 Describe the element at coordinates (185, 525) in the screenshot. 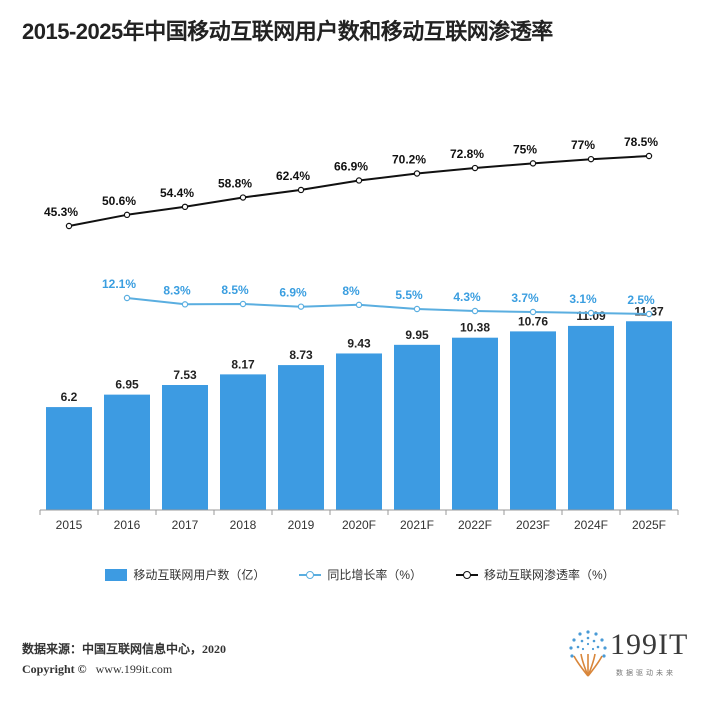

I see `x-tick-label: 2017` at that location.